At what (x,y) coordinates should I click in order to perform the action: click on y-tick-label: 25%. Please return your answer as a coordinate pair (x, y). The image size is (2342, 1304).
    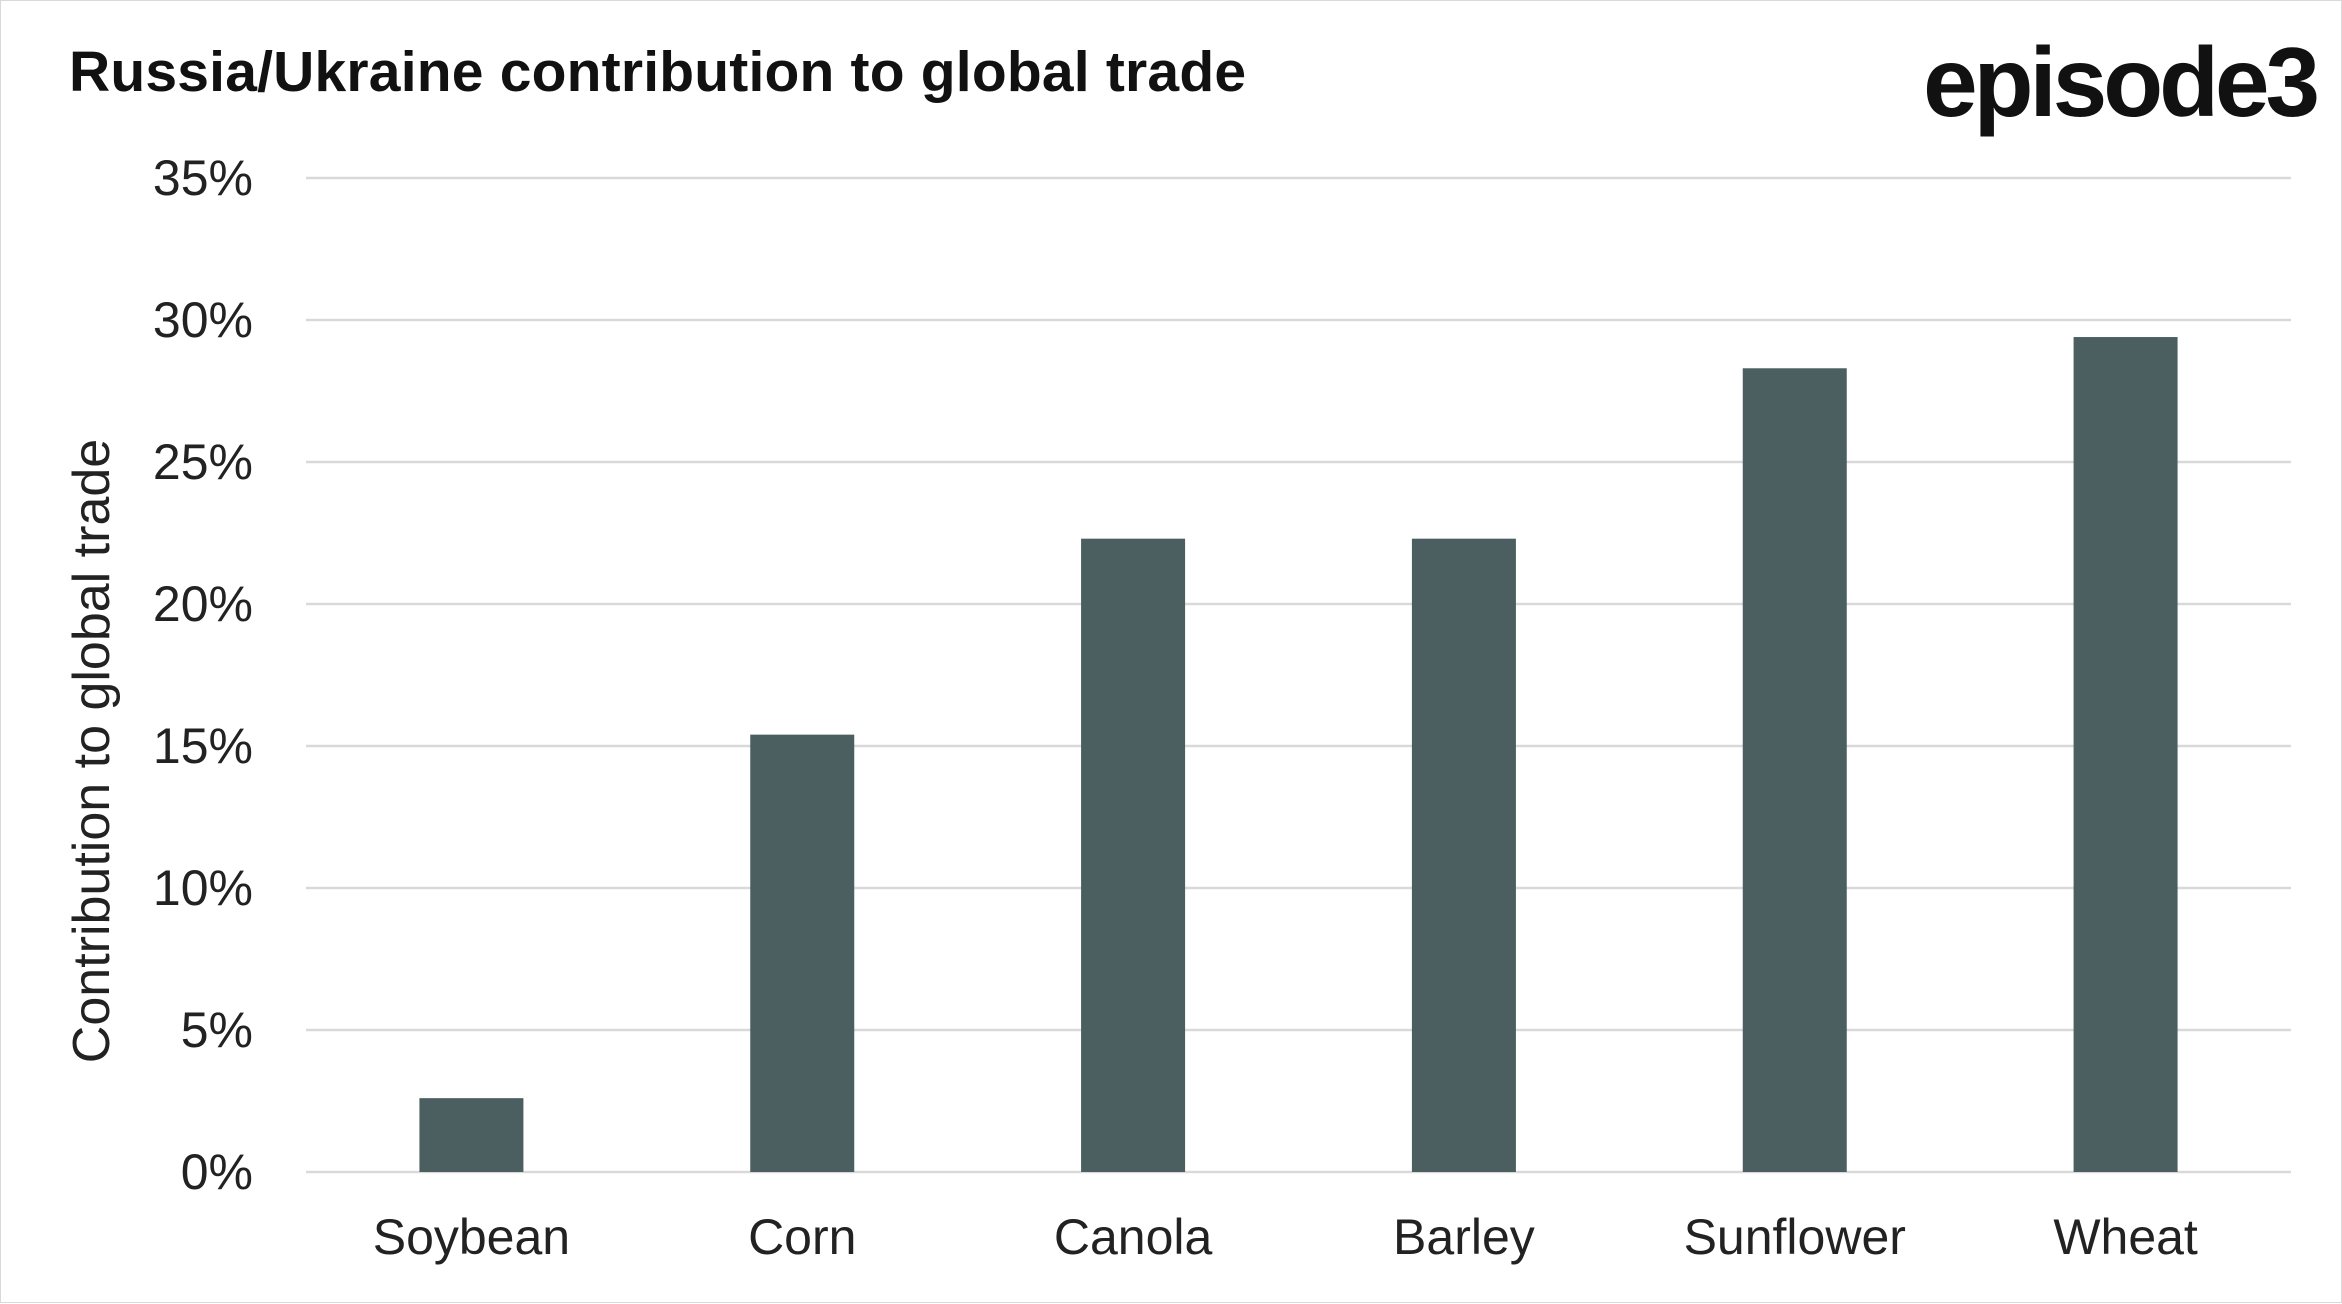
    Looking at the image, I should click on (203, 462).